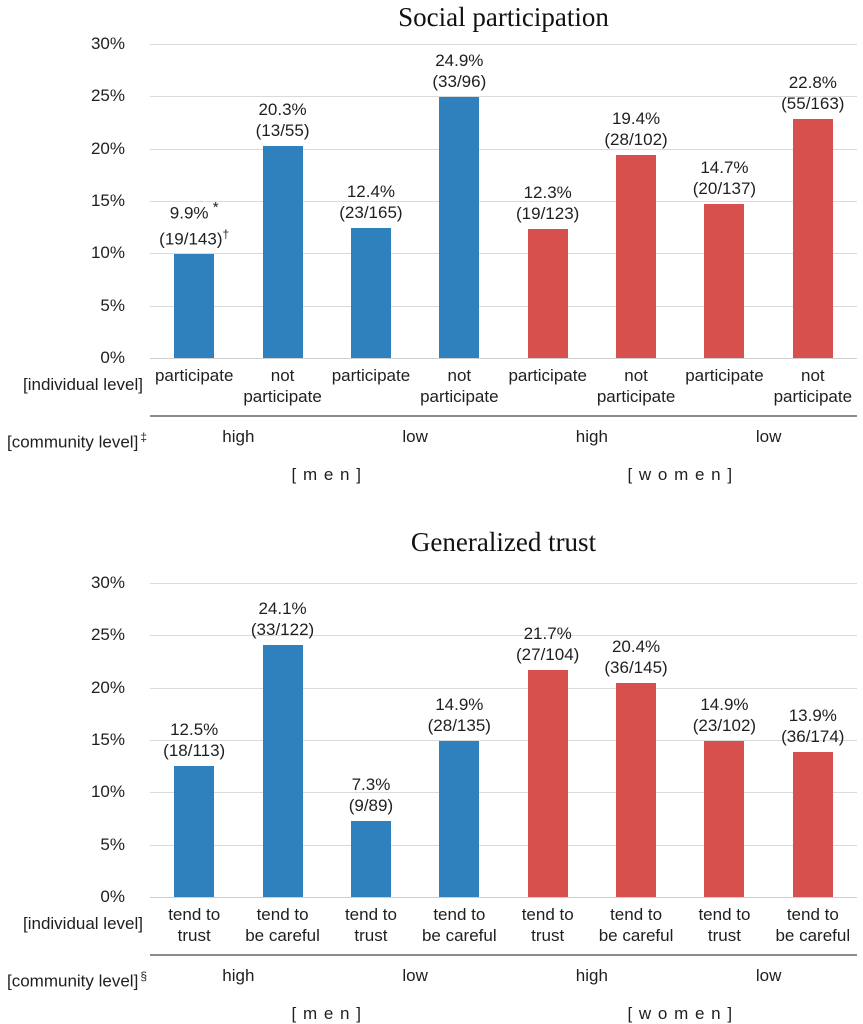 This screenshot has height=1024, width=863. Describe the element at coordinates (282, 109) in the screenshot. I see `bar-pct-label: 20.3%` at that location.